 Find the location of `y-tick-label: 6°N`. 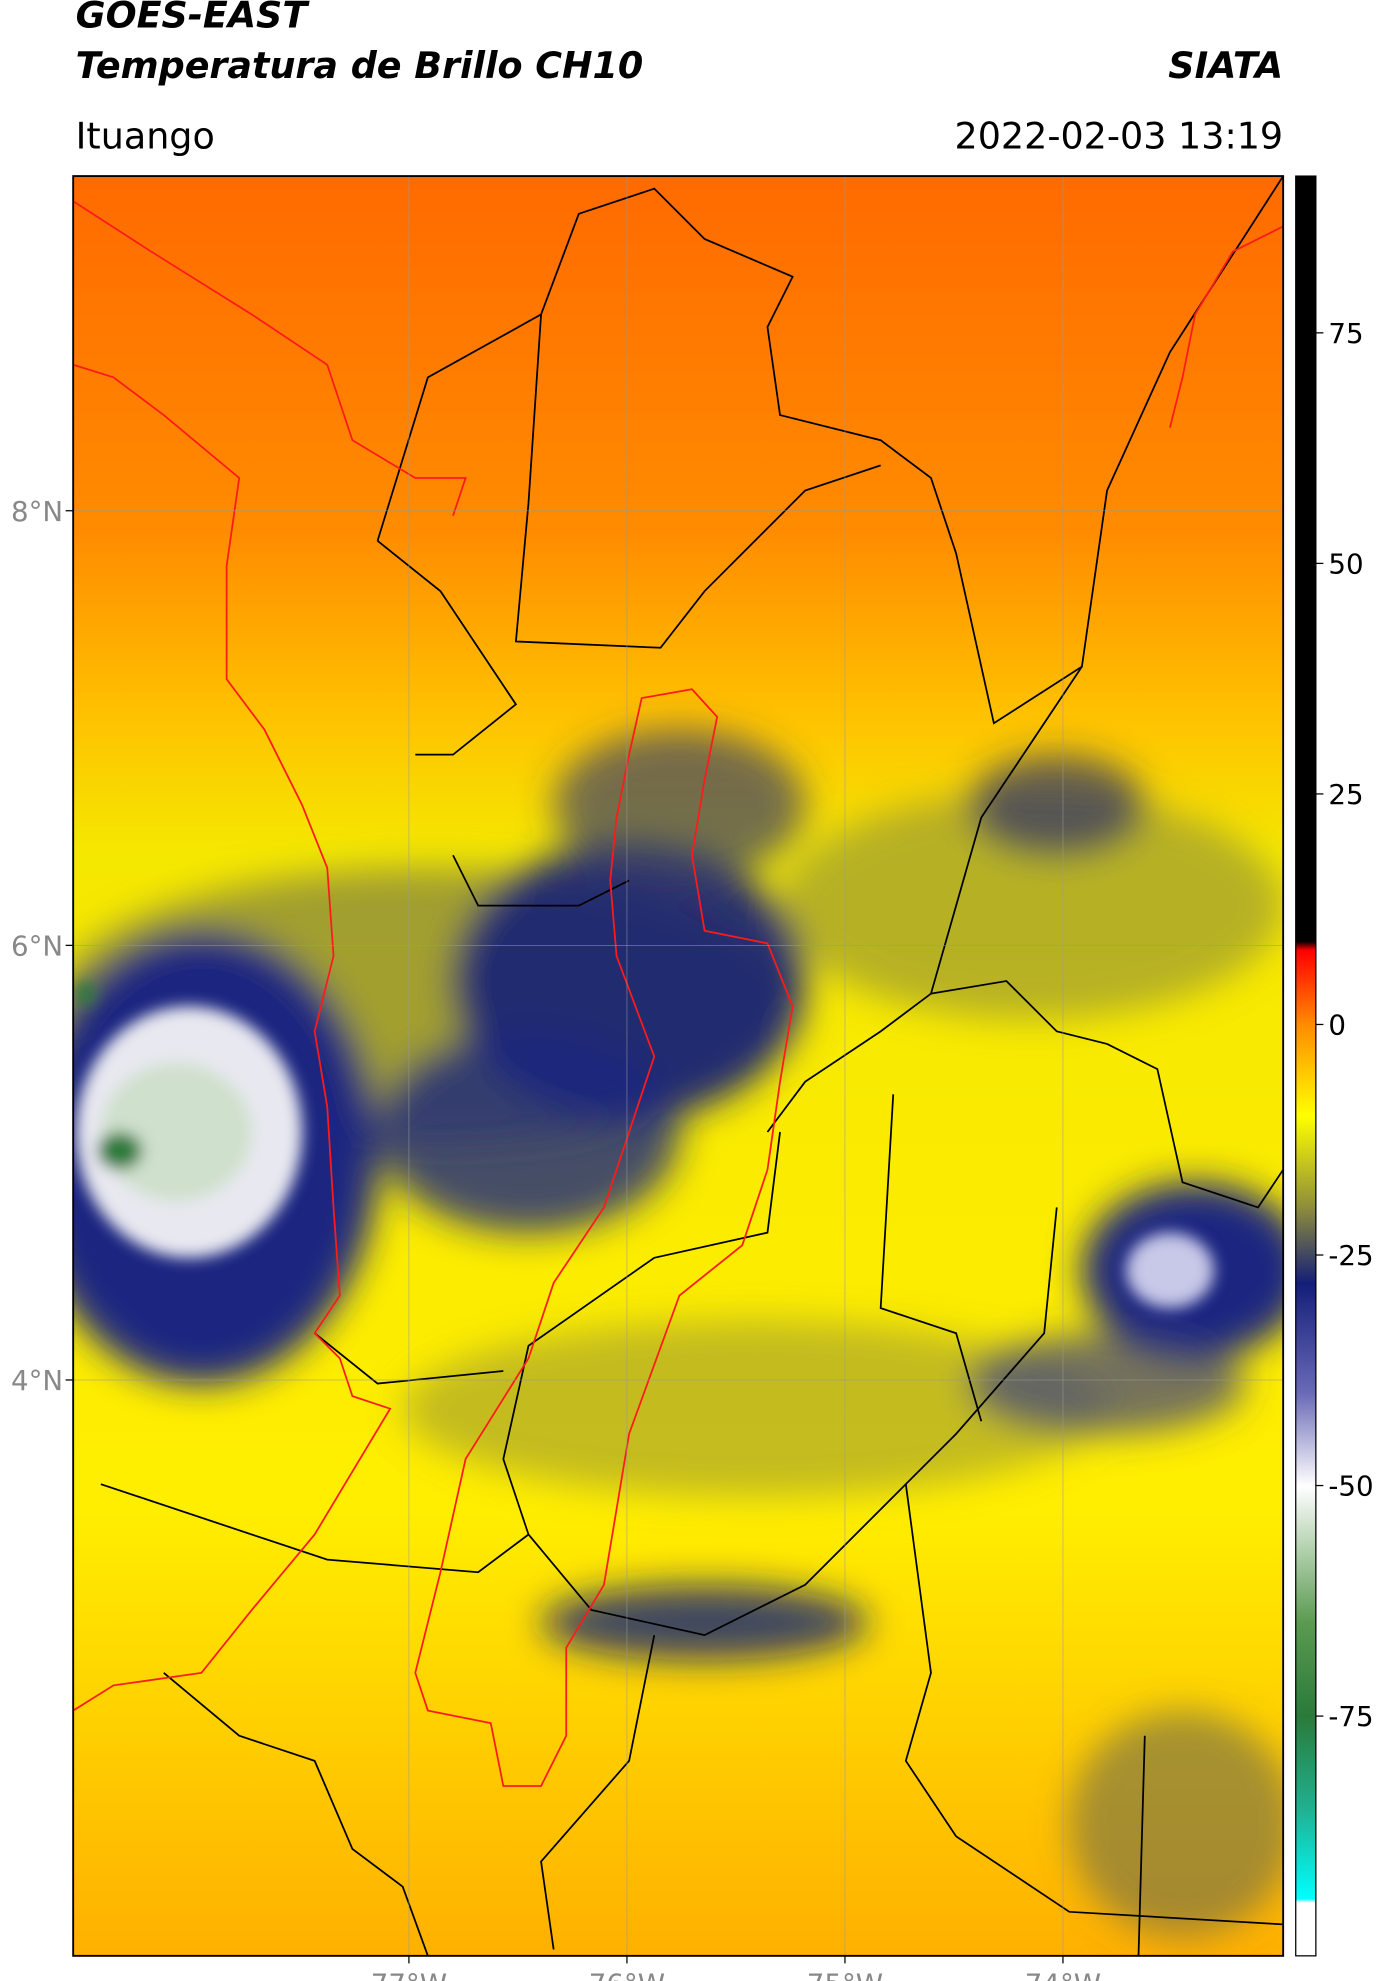

y-tick-label: 6°N is located at coordinates (37, 945).